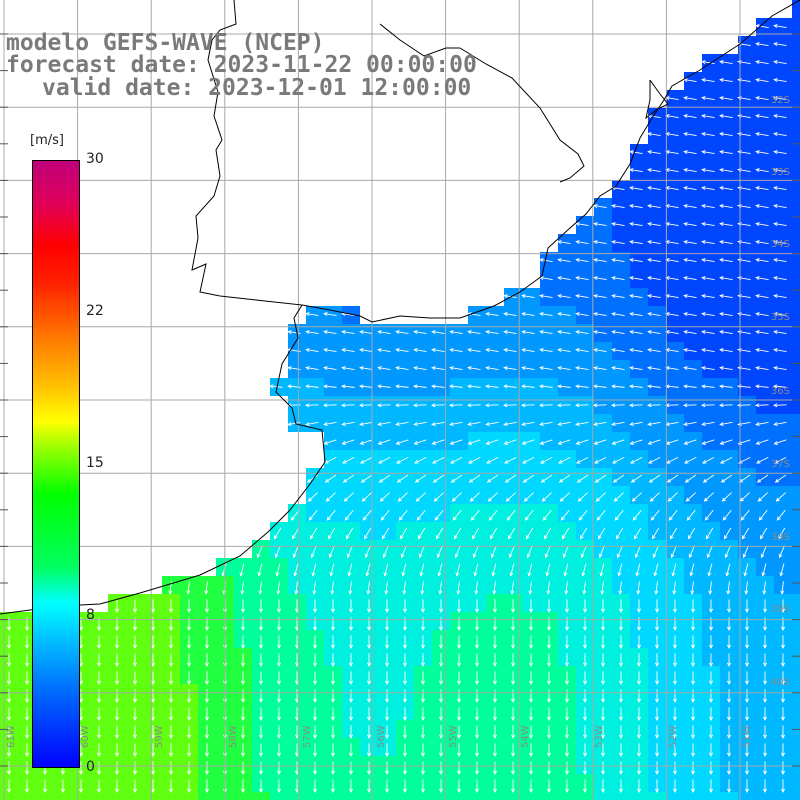  Describe the element at coordinates (241, 65) in the screenshot. I see `title-forecast-date: forecast date: 2023-11-22 00:00:00` at that location.